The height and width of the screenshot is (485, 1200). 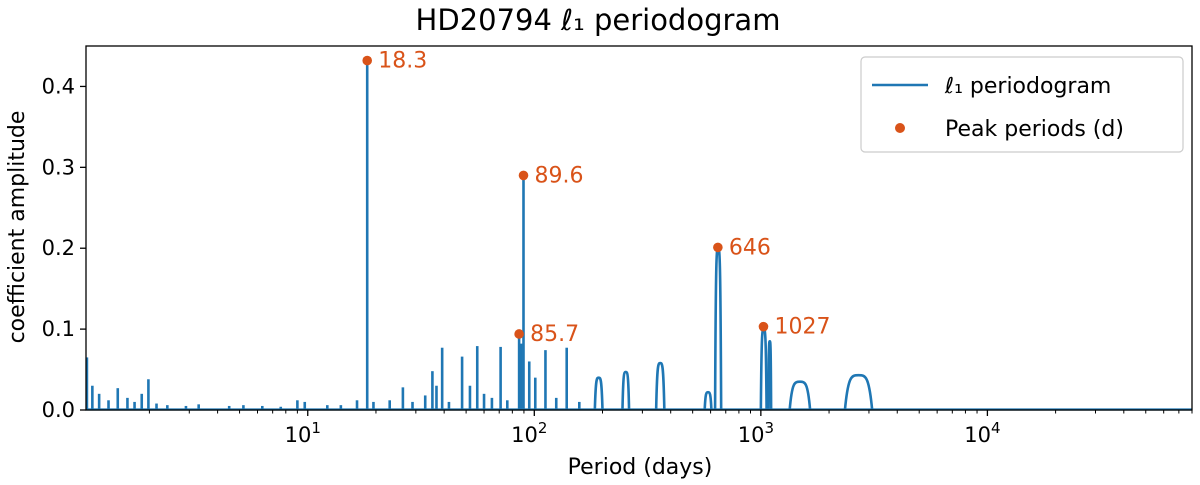 I want to click on chart-title: HD20794 ℓ₁ periodogram, so click(x=598, y=20).